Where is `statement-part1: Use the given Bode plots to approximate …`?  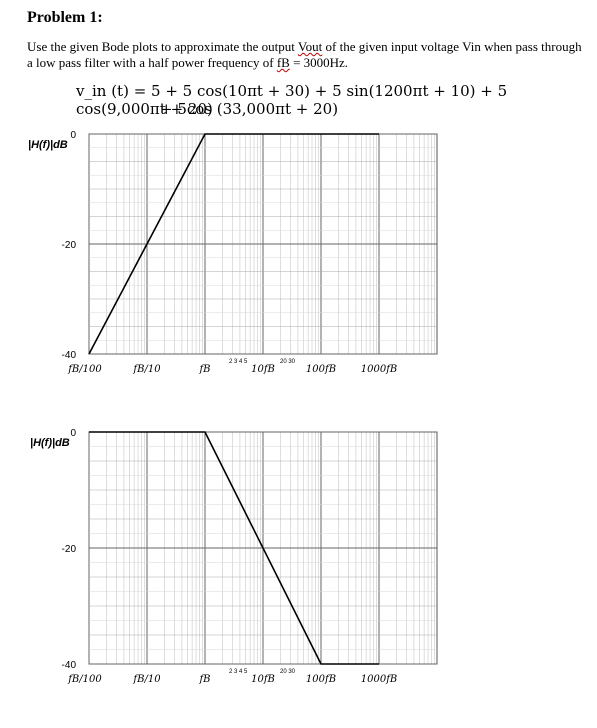
statement-part1: Use the given Bode plots to approximate … is located at coordinates (161, 46).